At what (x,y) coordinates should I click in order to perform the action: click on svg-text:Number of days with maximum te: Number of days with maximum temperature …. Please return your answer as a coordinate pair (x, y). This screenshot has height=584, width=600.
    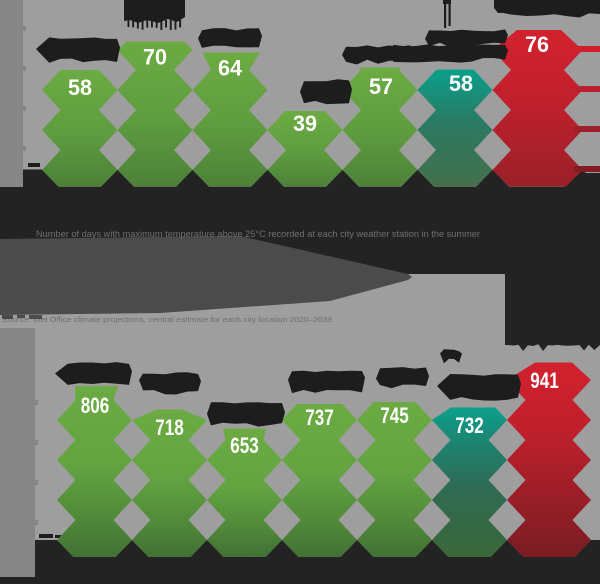
    Looking at the image, I should click on (258, 234).